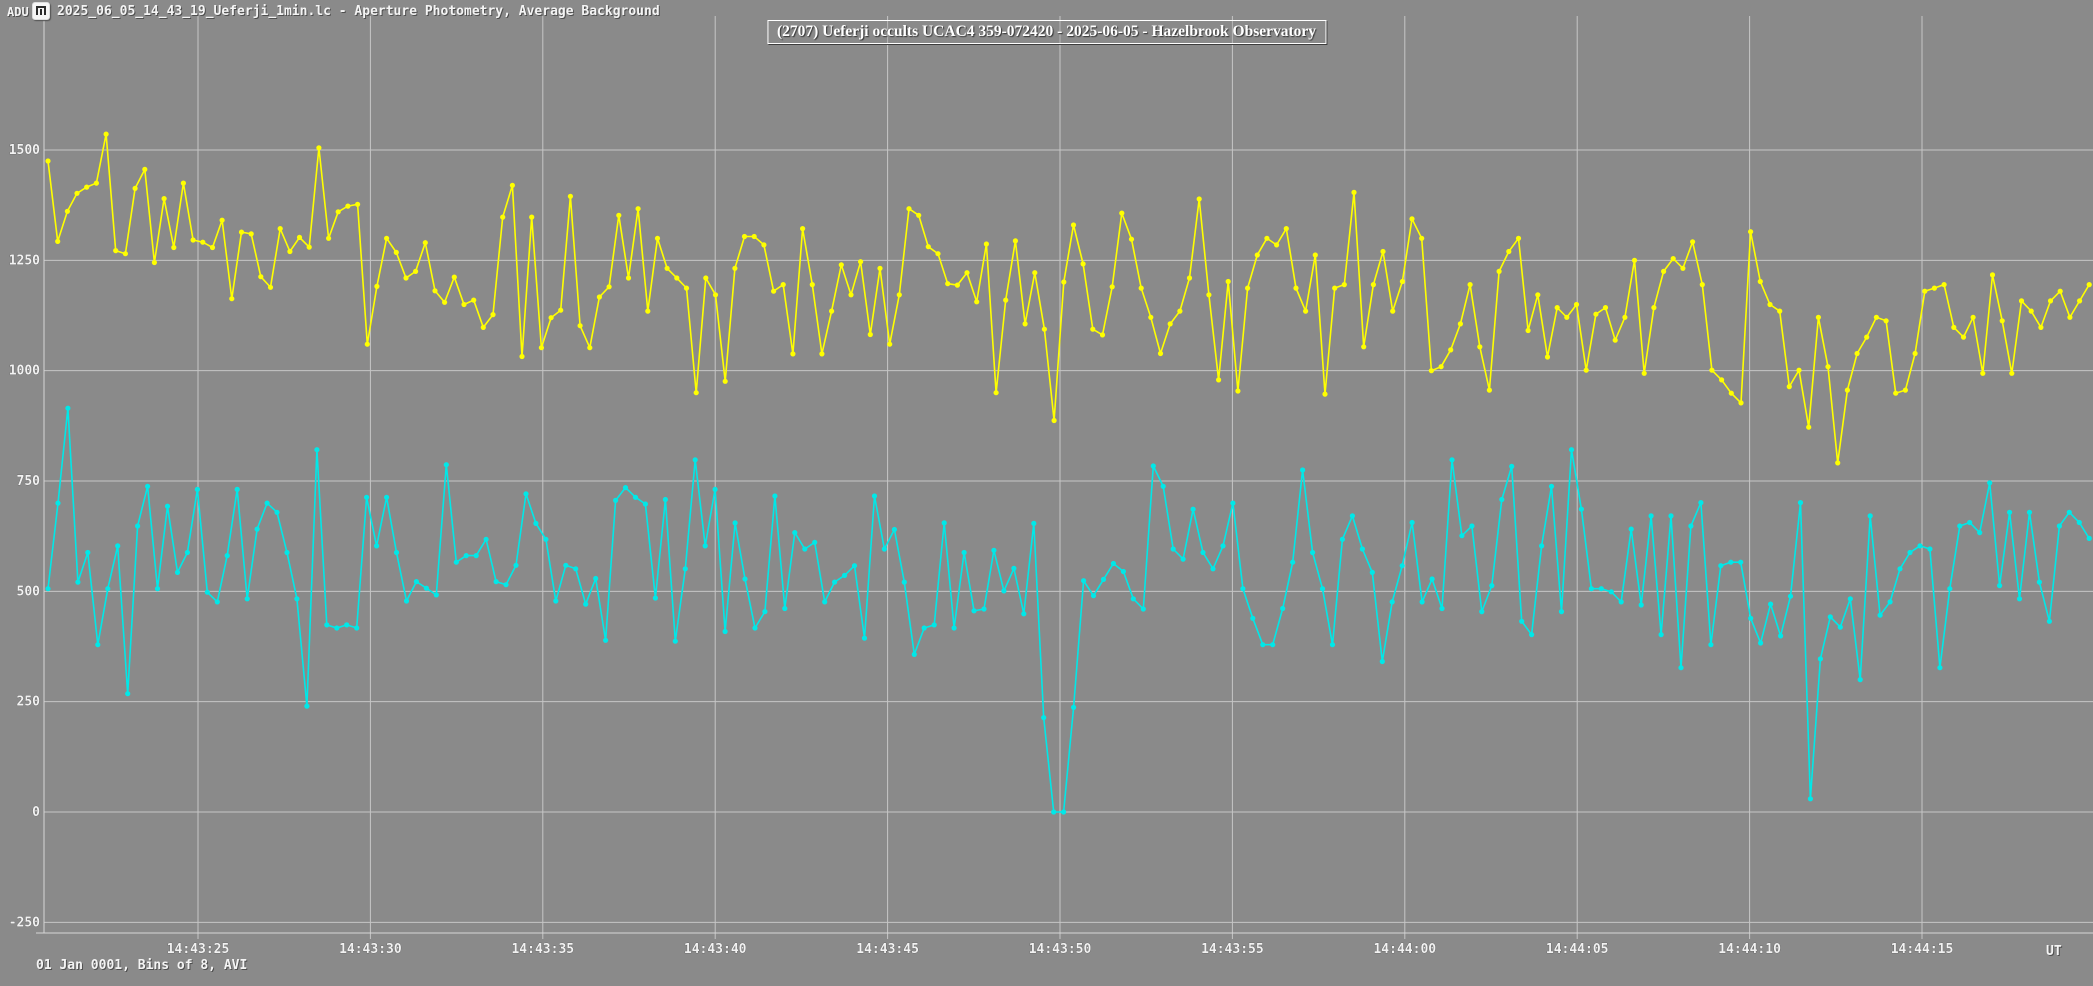  Describe the element at coordinates (24, 260) in the screenshot. I see `y-tick-label: 1250` at that location.